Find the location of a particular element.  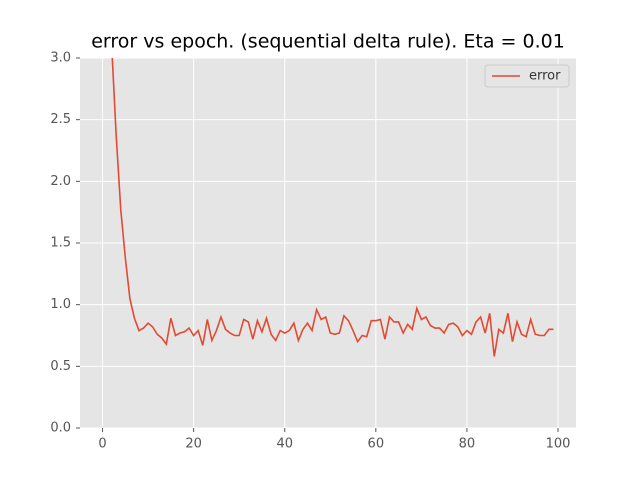

x-tick-label: 0 is located at coordinates (102, 444).